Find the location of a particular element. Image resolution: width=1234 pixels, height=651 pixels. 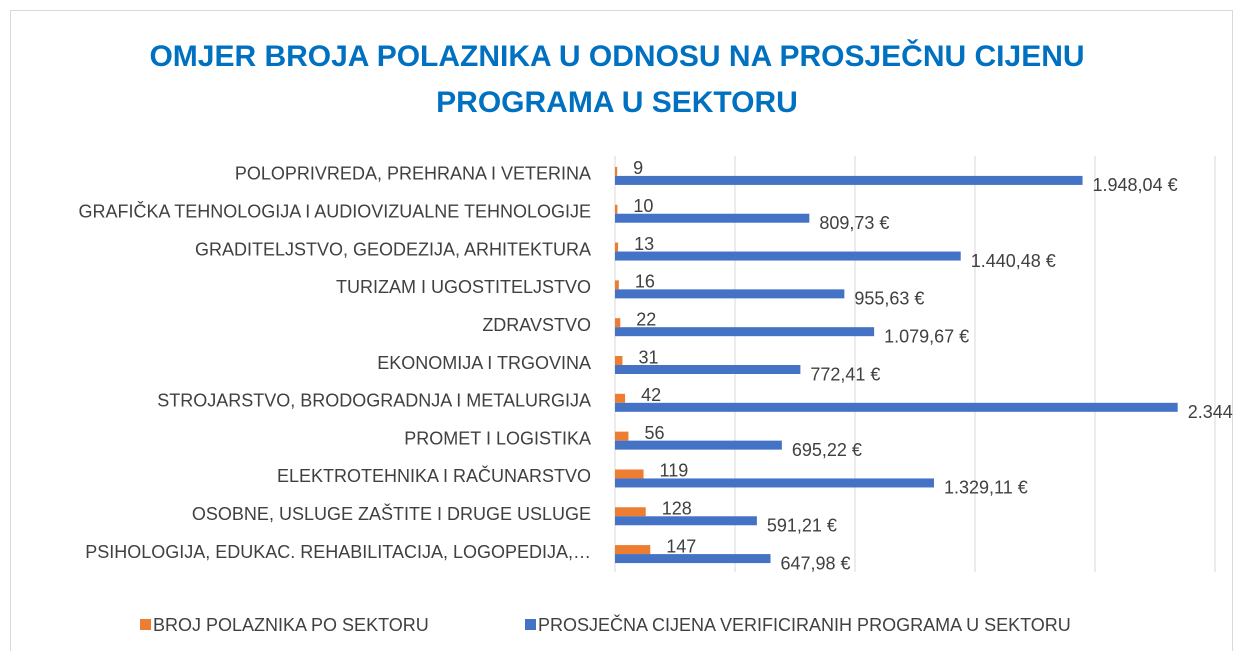

data-label: 695,22 € is located at coordinates (827, 450).